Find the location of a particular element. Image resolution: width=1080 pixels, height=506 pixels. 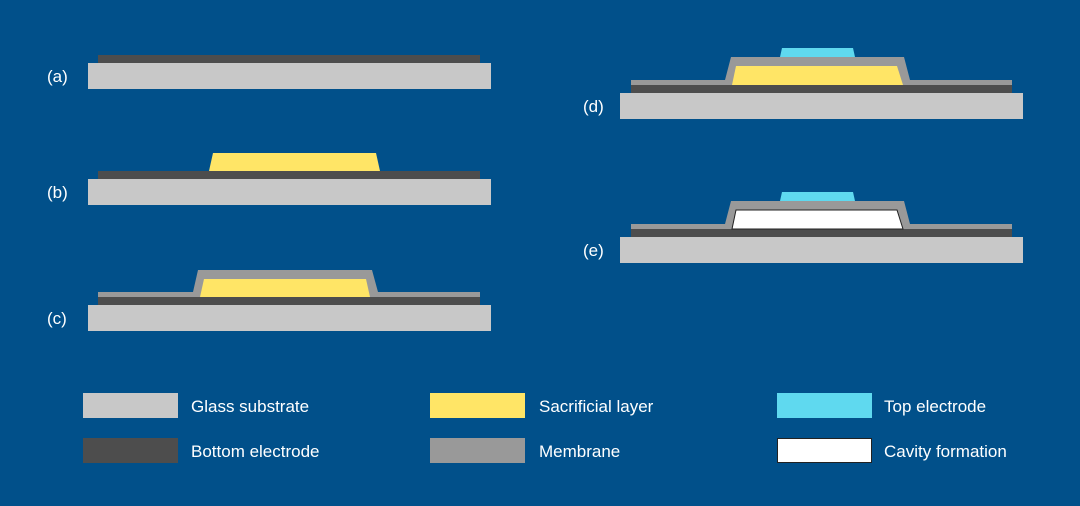

legend-swatch-sacrificial-layer is located at coordinates (477, 405).